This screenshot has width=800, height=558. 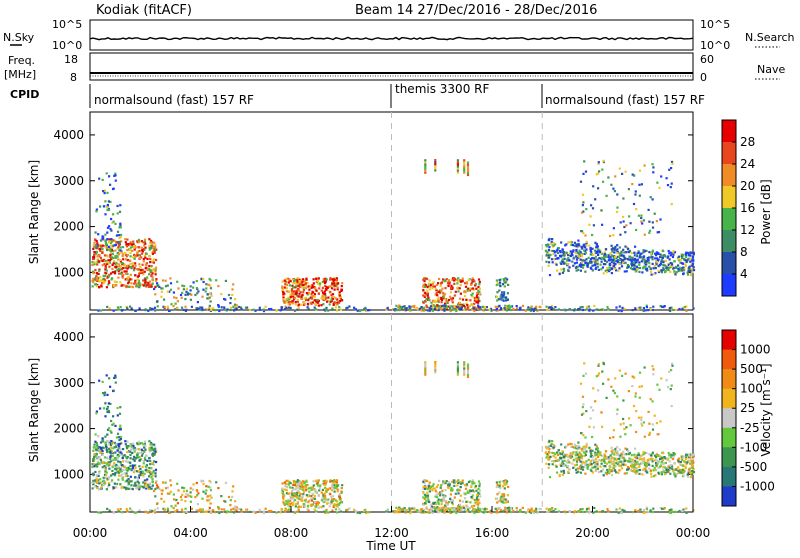 I want to click on nave-label: Nave, so click(x=771, y=69).